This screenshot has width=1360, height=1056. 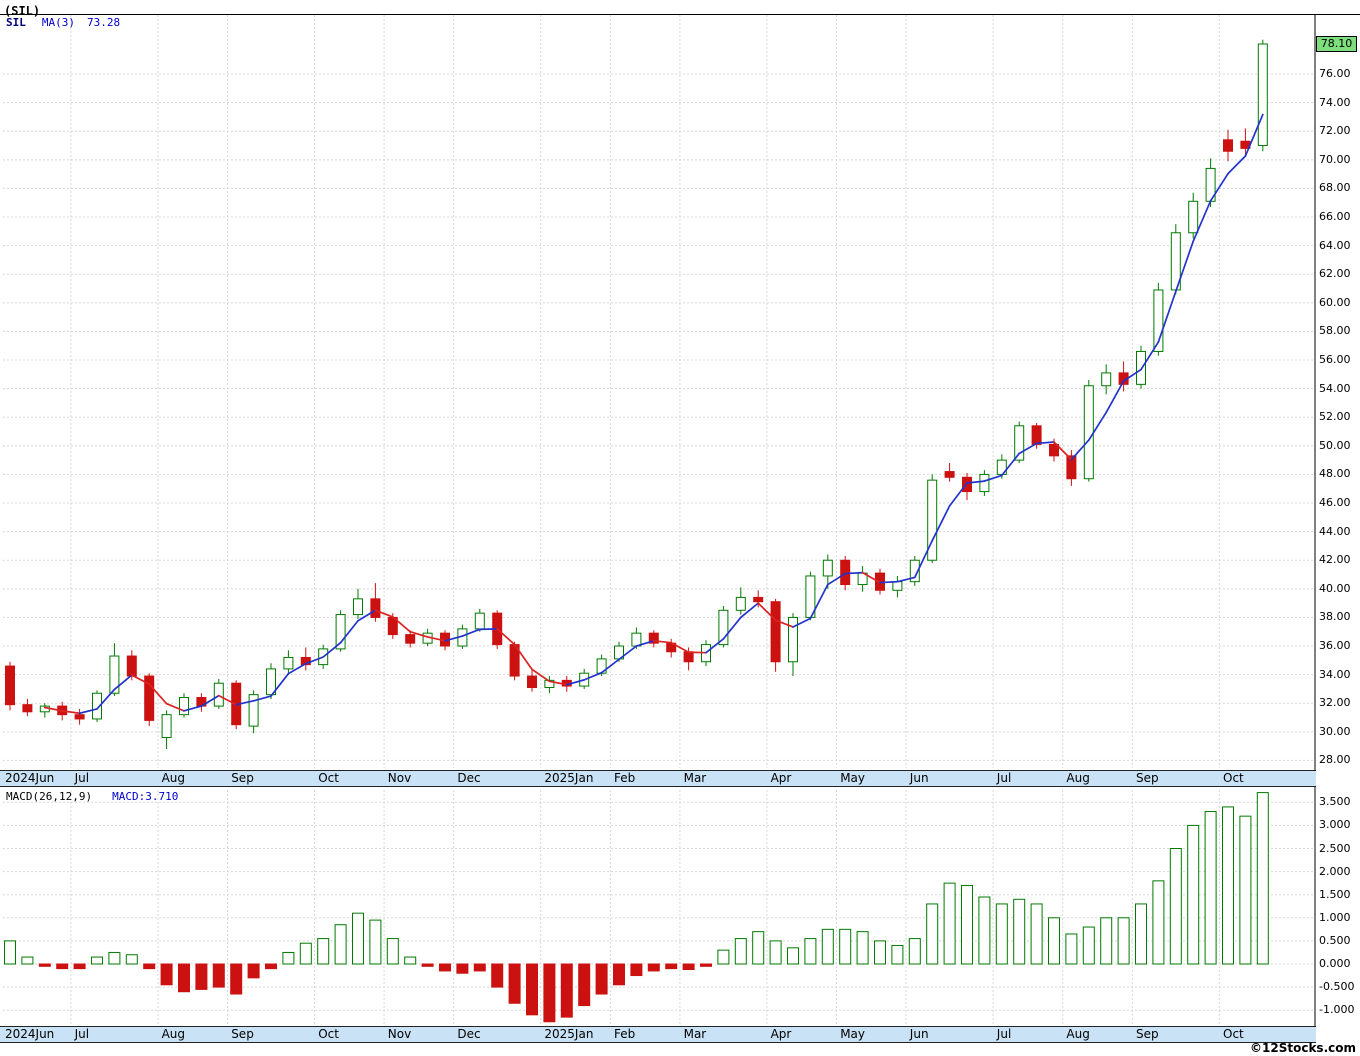 What do you see at coordinates (145, 796) in the screenshot?
I see `macd-value: MACD:3.710` at bounding box center [145, 796].